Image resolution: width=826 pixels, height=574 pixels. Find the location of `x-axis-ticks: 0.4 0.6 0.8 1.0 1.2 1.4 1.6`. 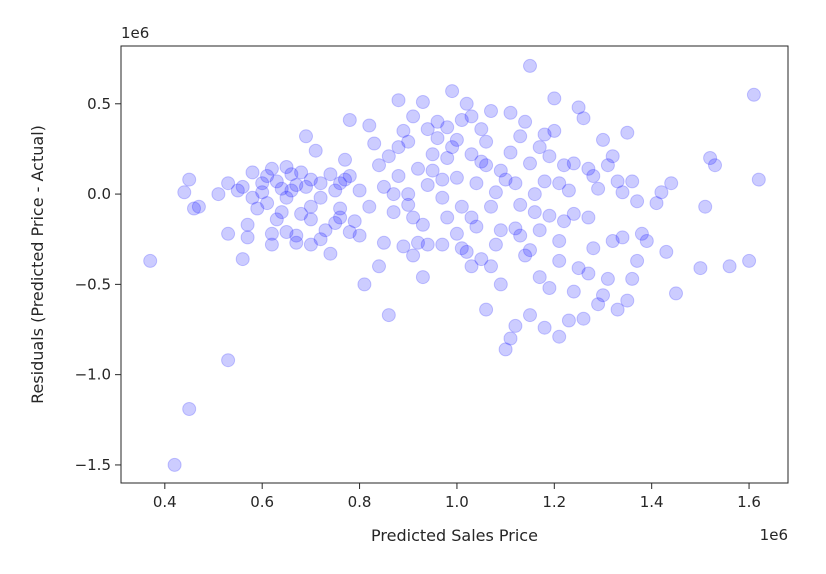

x-axis-ticks: 0.4 0.6 0.8 1.0 1.2 1.4 1.6 is located at coordinates (457, 497).